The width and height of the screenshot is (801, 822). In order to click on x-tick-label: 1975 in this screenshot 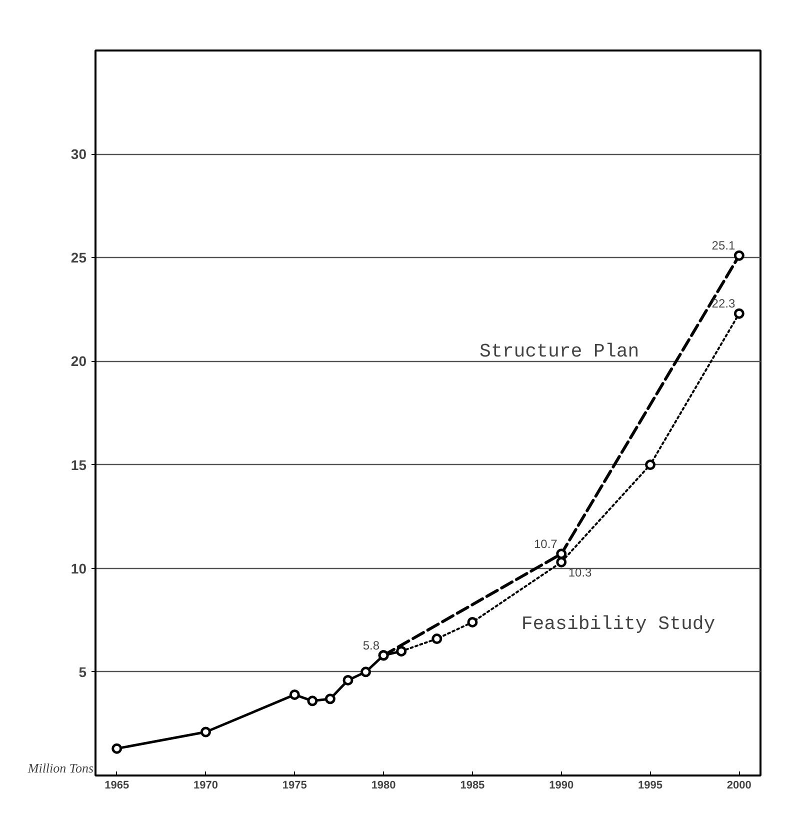, I will do `click(294, 786)`.